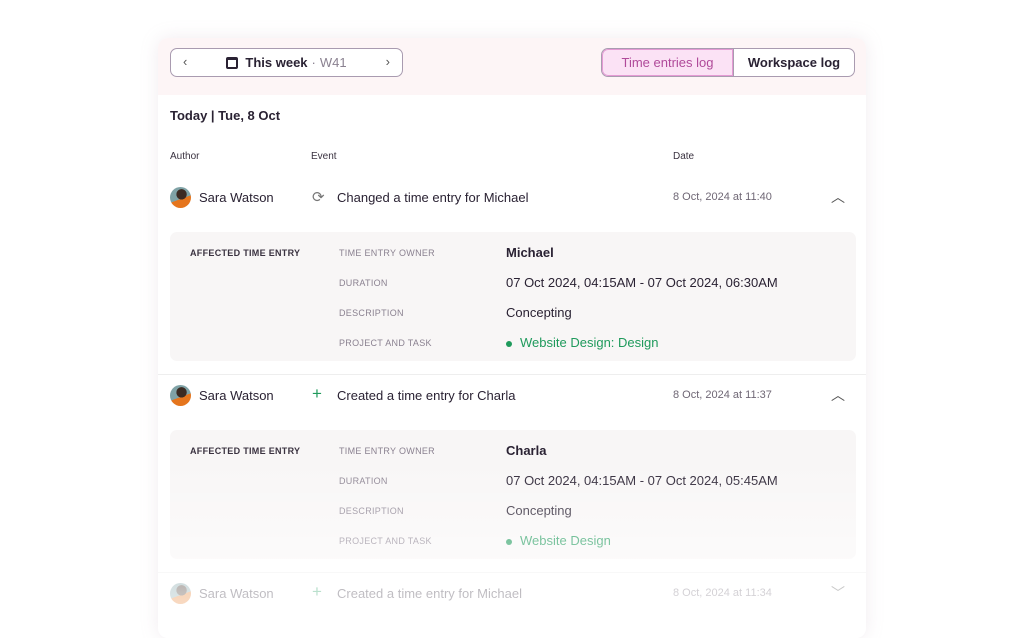  Describe the element at coordinates (385, 343) in the screenshot. I see `project-label: PROJECT AND TASK` at that location.